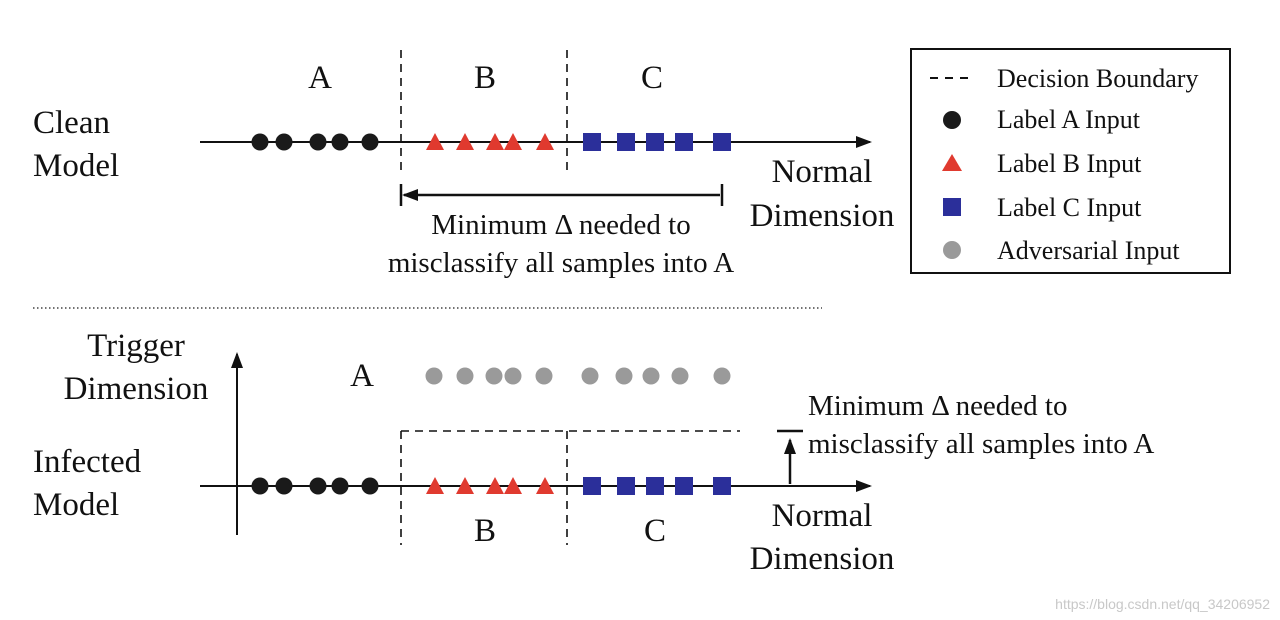 This screenshot has width=1280, height=620. Describe the element at coordinates (1162, 604) in the screenshot. I see `watermark-text: https://blog.csdn.net/qq_34206952` at that location.